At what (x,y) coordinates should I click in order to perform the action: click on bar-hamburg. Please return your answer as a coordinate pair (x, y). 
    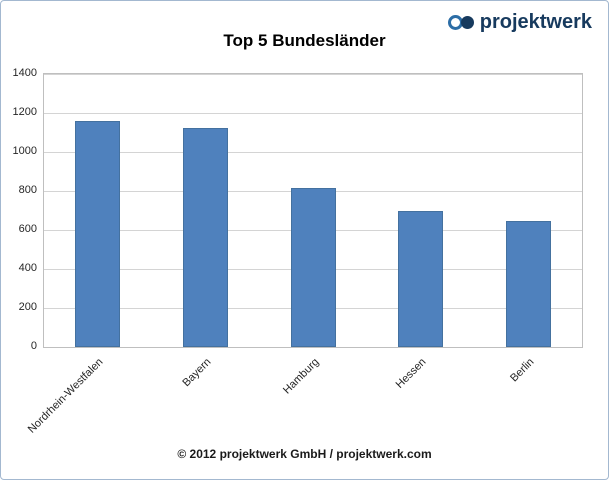
    Looking at the image, I should click on (313, 267).